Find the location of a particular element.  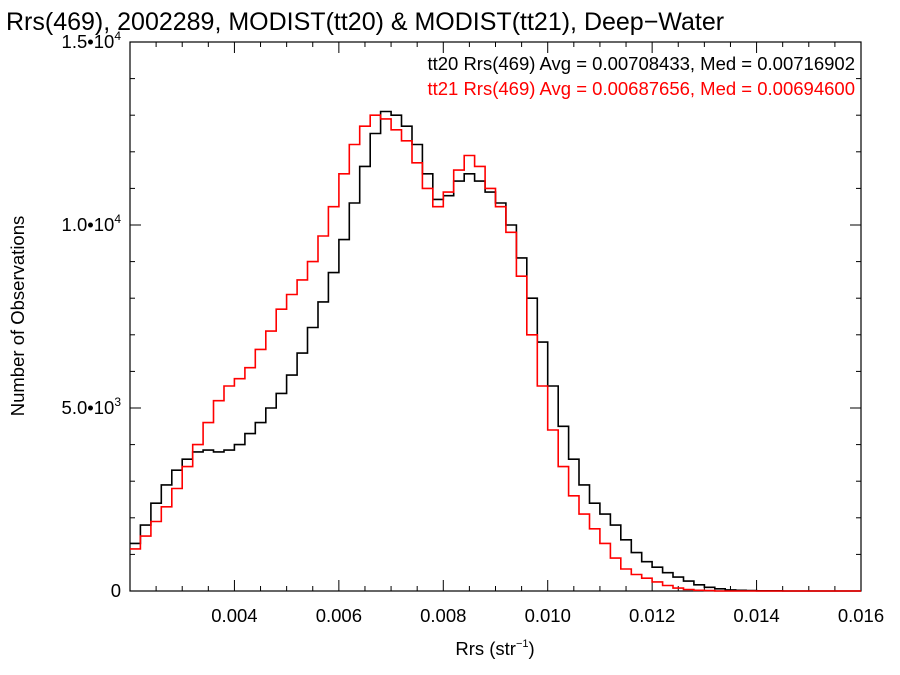

x-axis-label-sup: −1 is located at coordinates (522, 644).